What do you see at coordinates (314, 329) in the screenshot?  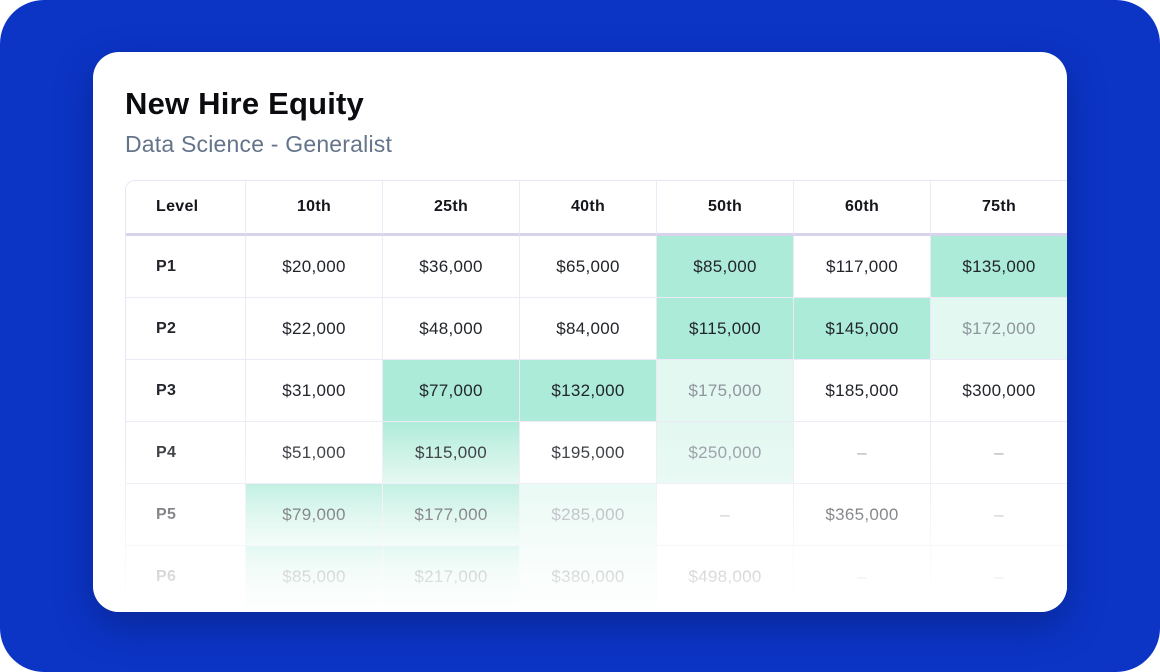 I see `table-cell: $22,000` at bounding box center [314, 329].